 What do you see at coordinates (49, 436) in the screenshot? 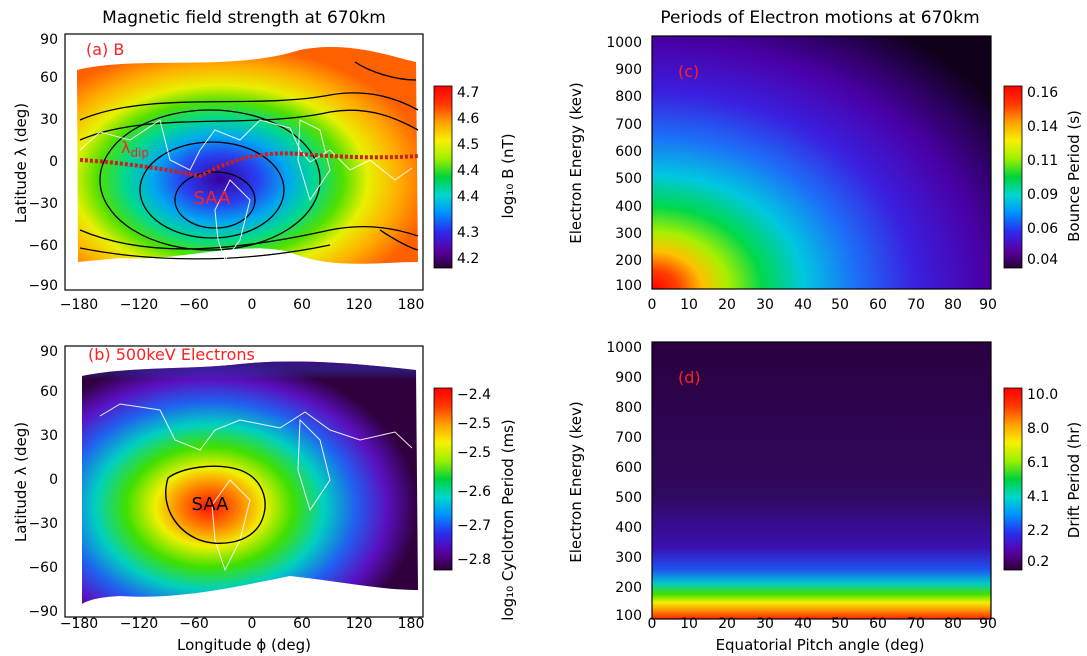
I see `panel-b-ytick: 30` at bounding box center [49, 436].